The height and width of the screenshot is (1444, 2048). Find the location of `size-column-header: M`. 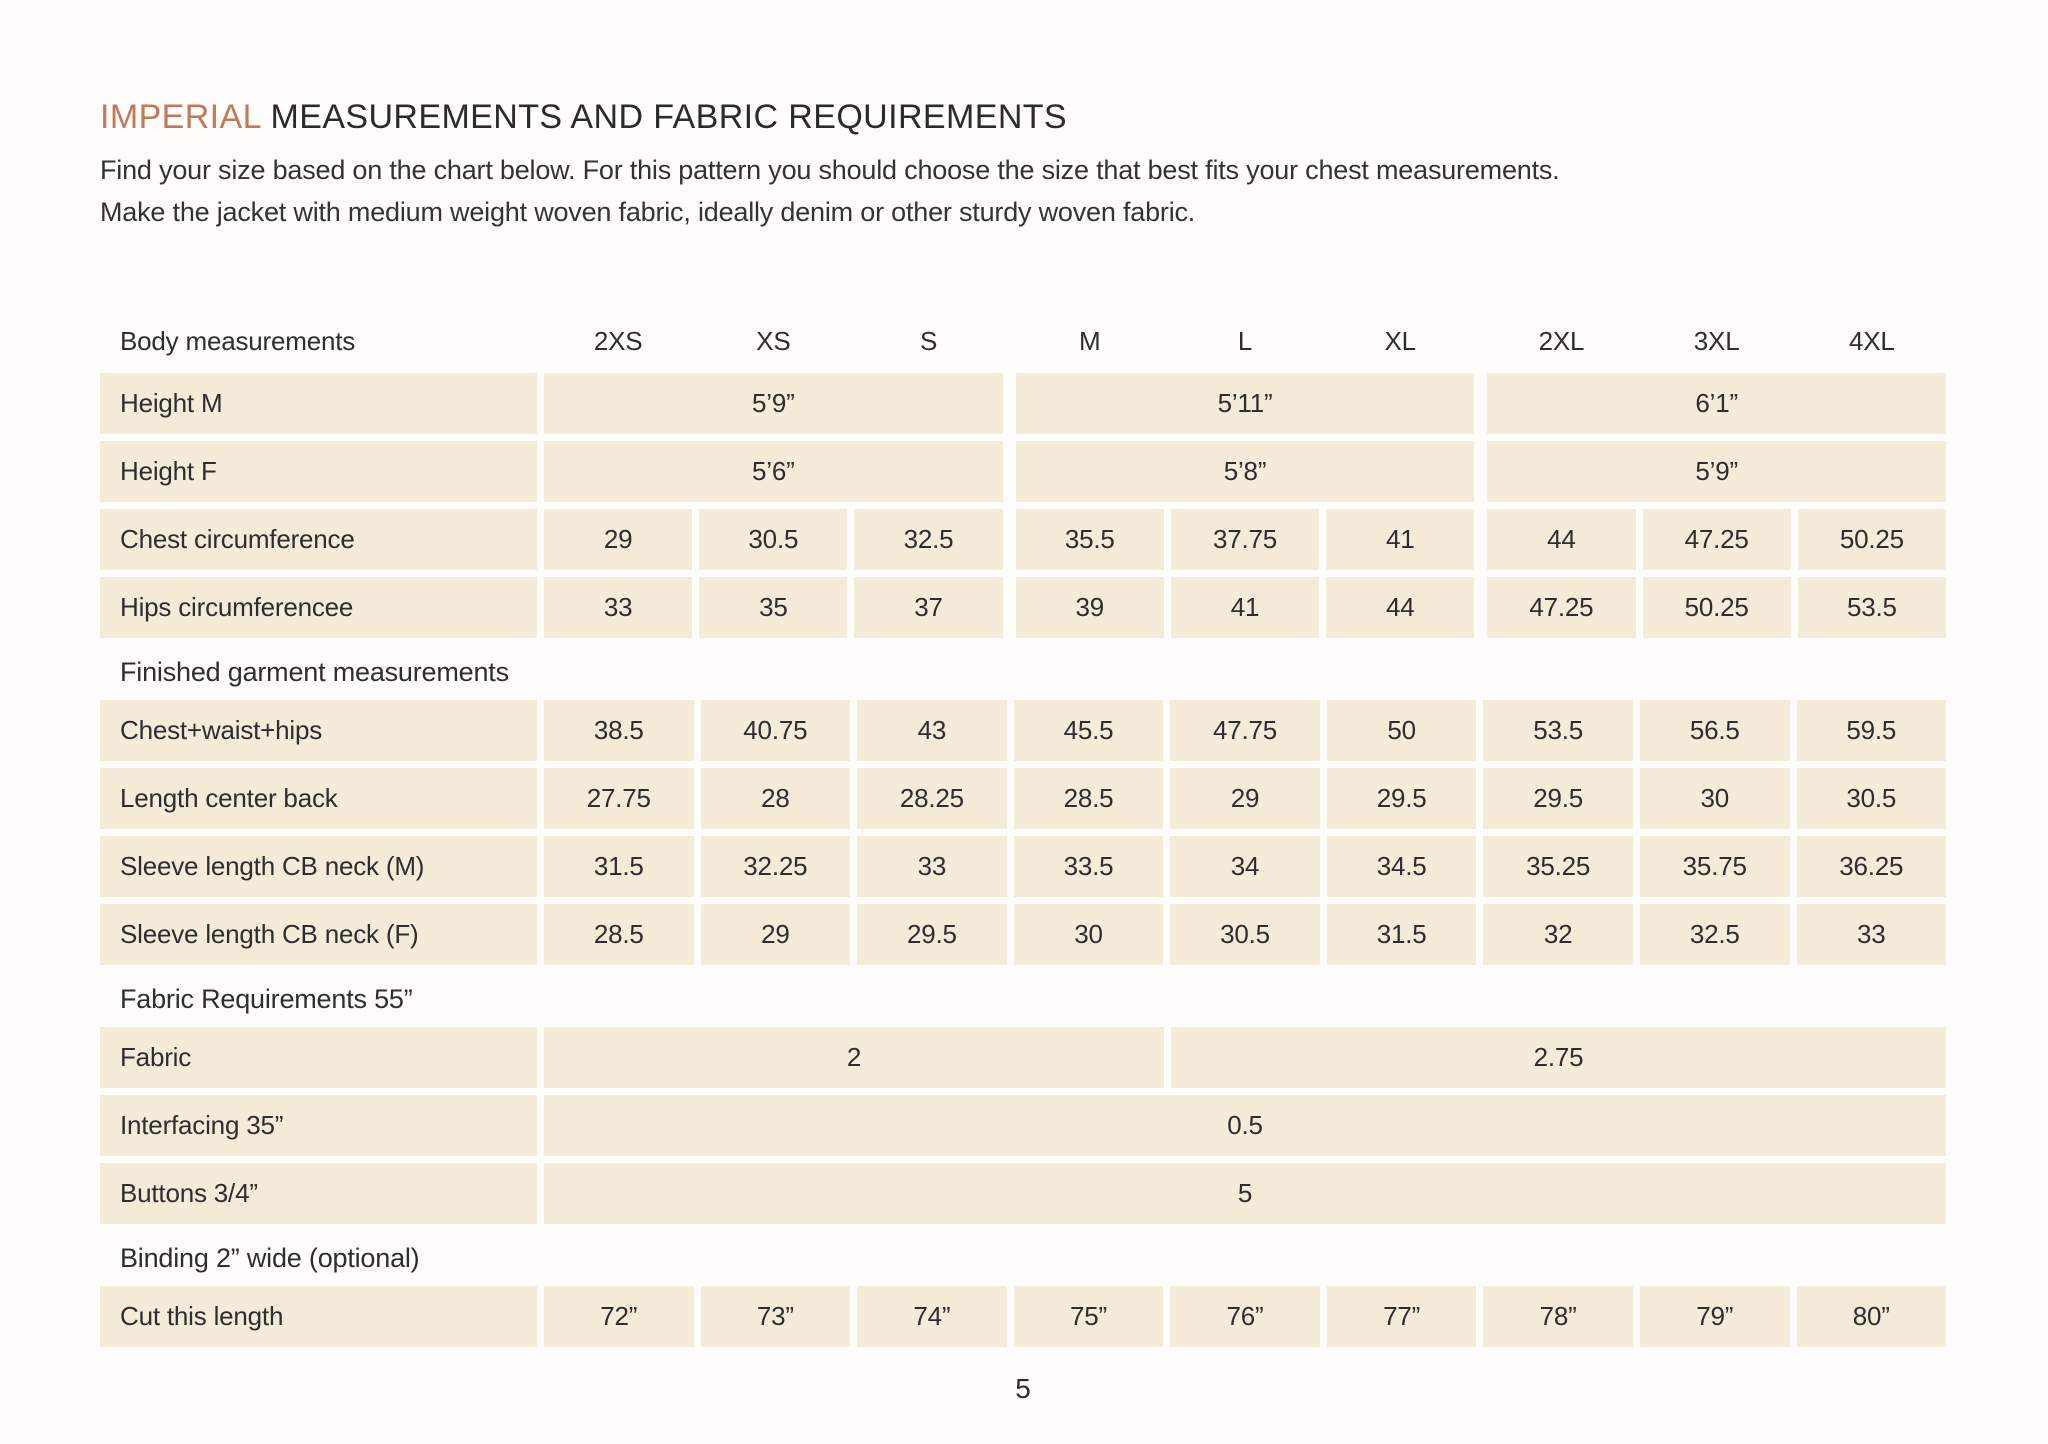

size-column-header: M is located at coordinates (1090, 340).